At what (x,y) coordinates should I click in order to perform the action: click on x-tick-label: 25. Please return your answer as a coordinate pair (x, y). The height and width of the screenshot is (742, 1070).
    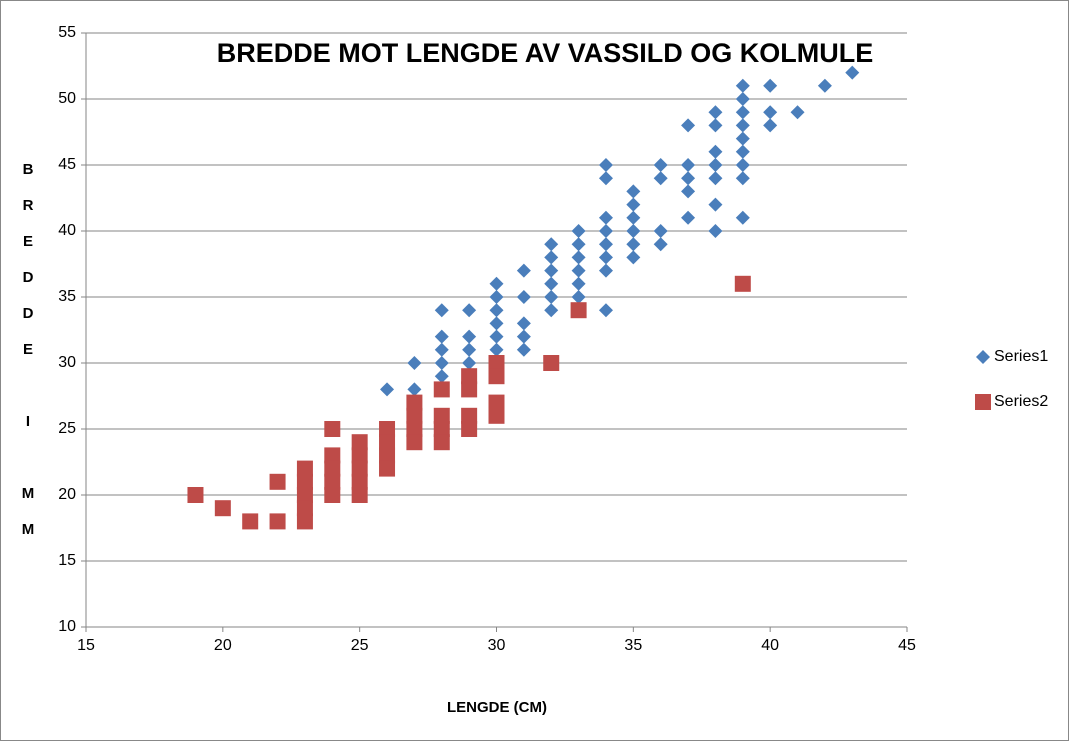
    Looking at the image, I should click on (360, 645).